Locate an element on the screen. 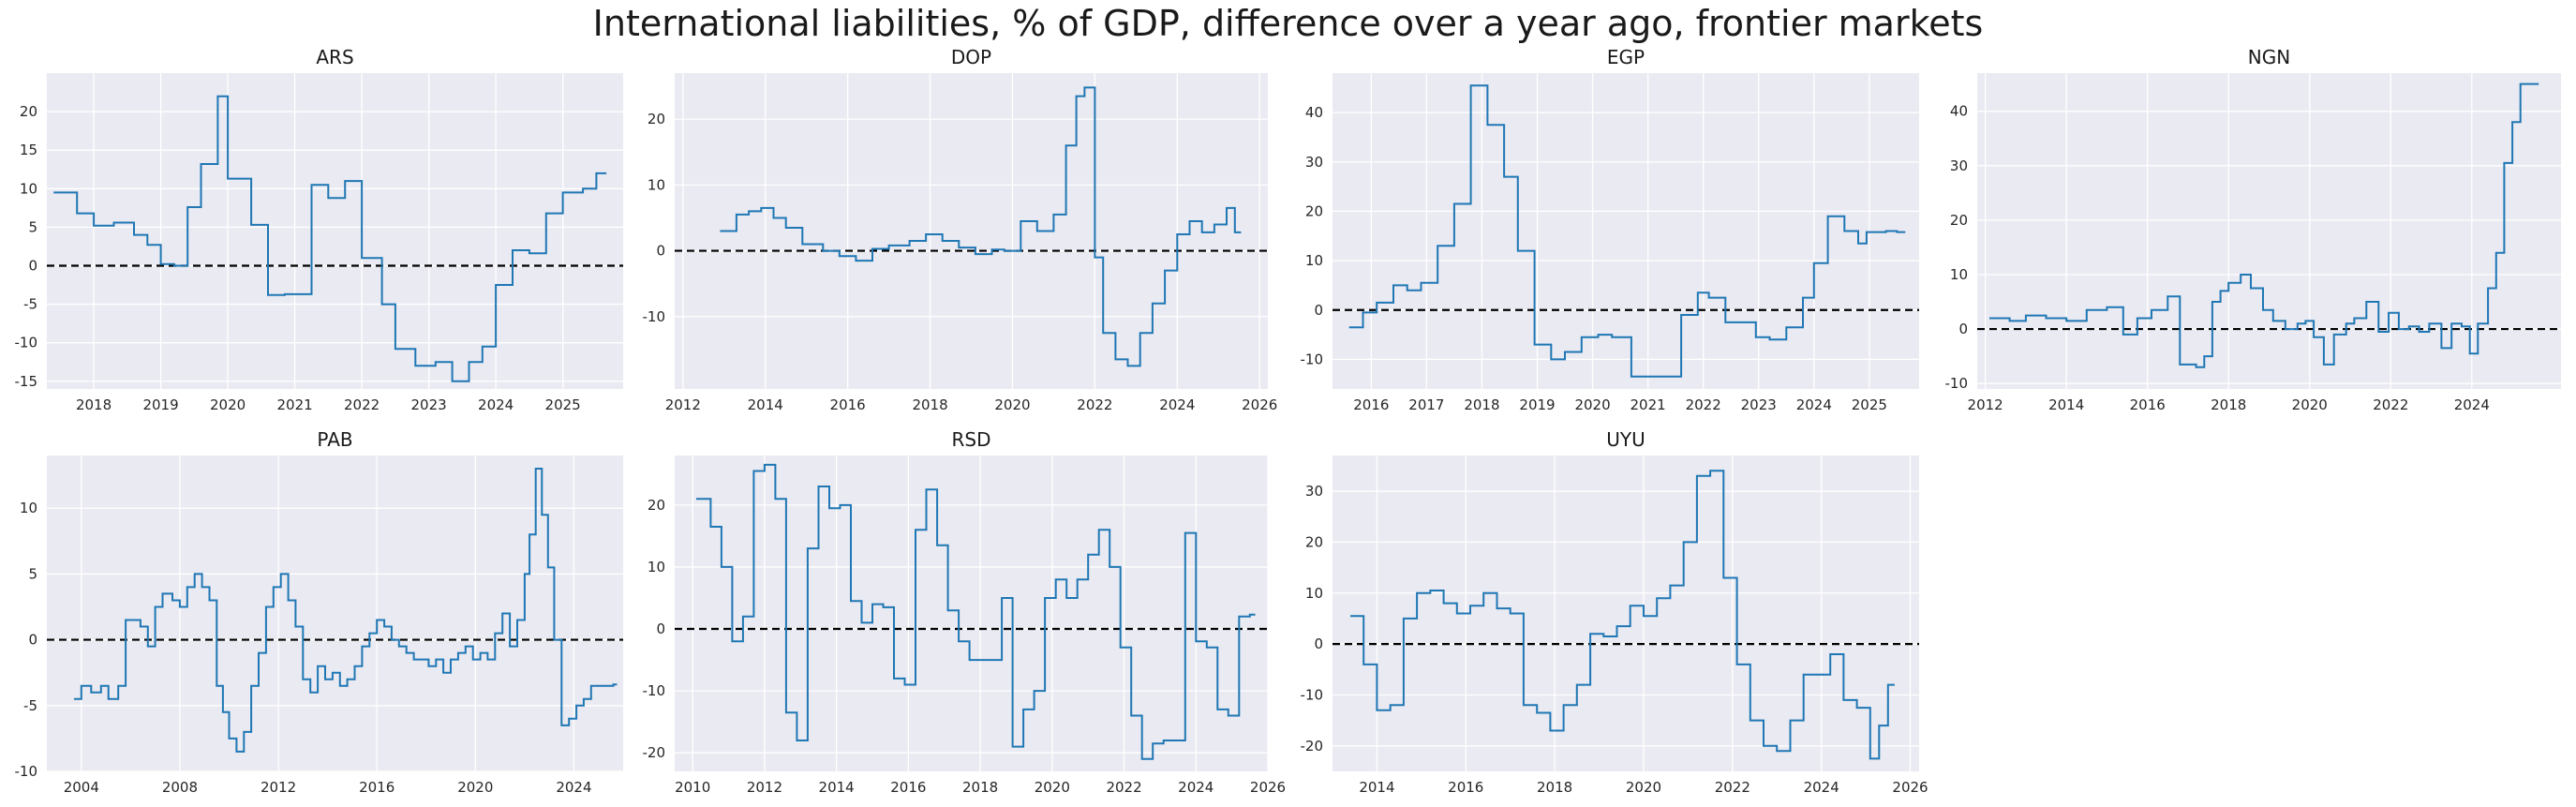  panel-title: NGN is located at coordinates (2269, 57).